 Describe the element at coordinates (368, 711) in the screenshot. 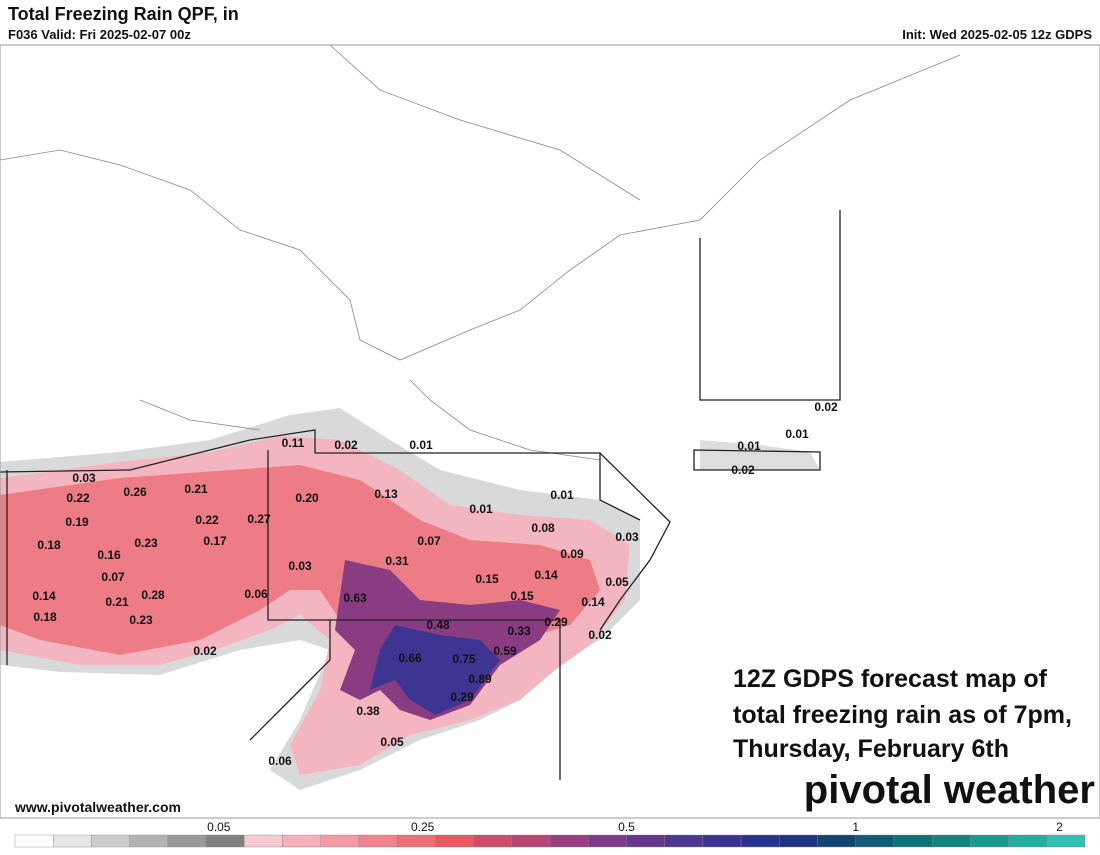

I see `point-value: 0.38` at that location.